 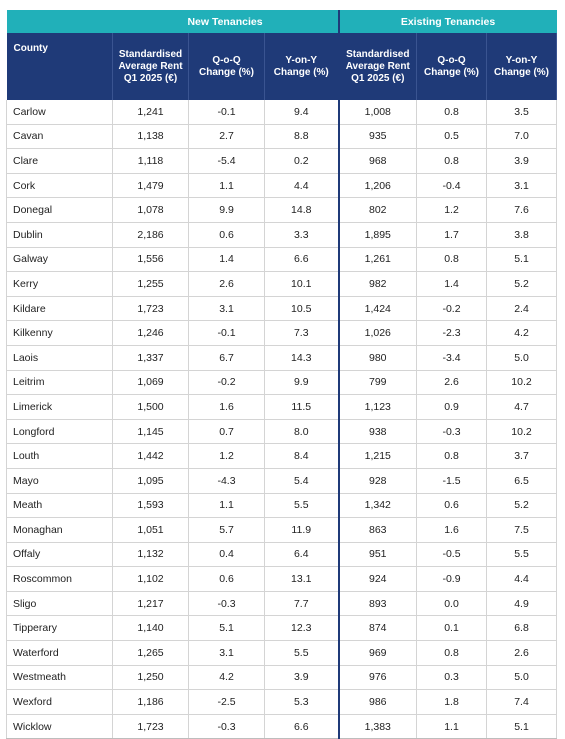 What do you see at coordinates (302, 579) in the screenshot?
I see `new-yoy-cell: 13.1` at bounding box center [302, 579].